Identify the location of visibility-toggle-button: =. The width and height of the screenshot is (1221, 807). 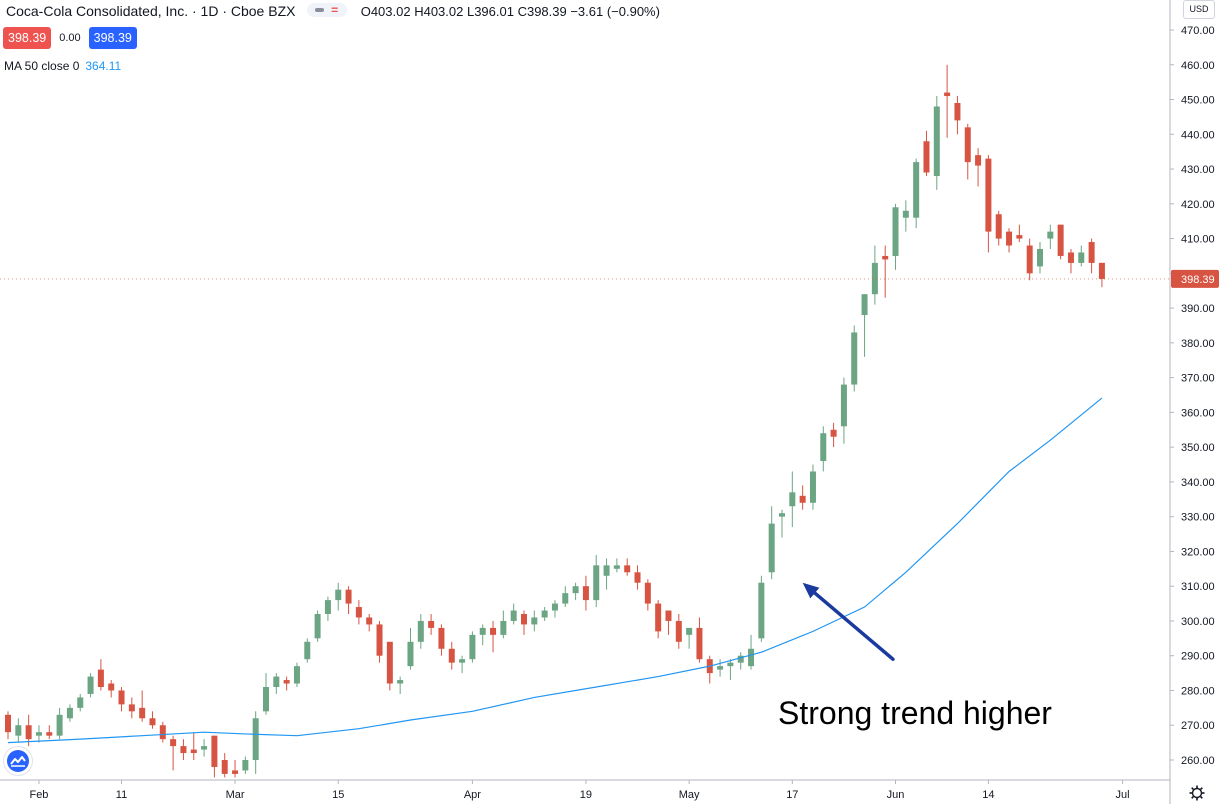
(327, 10).